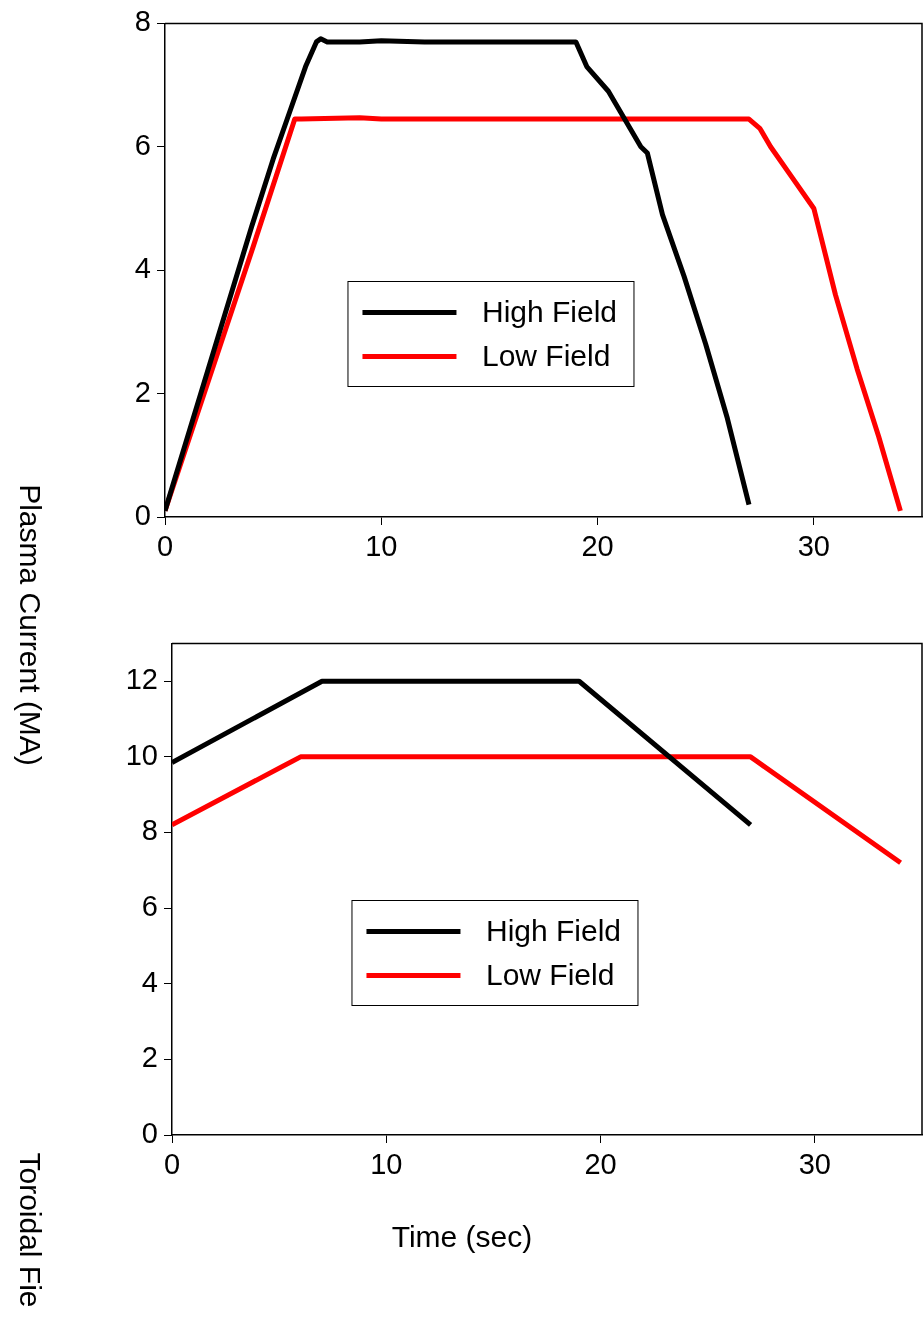  What do you see at coordinates (30, 1230) in the screenshot?
I see `y-axis-title: Toroidal Fie` at bounding box center [30, 1230].